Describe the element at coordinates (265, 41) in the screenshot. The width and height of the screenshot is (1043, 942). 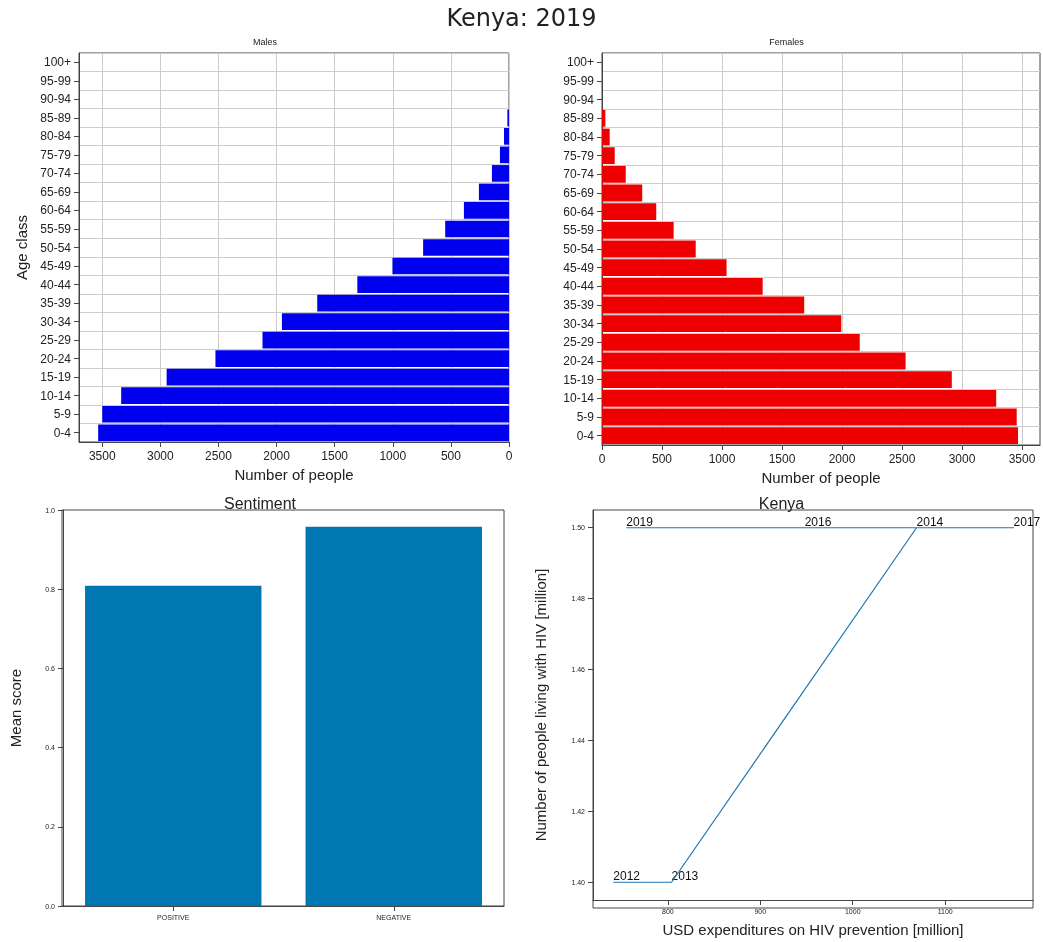
I see `chart-title: Males` at that location.